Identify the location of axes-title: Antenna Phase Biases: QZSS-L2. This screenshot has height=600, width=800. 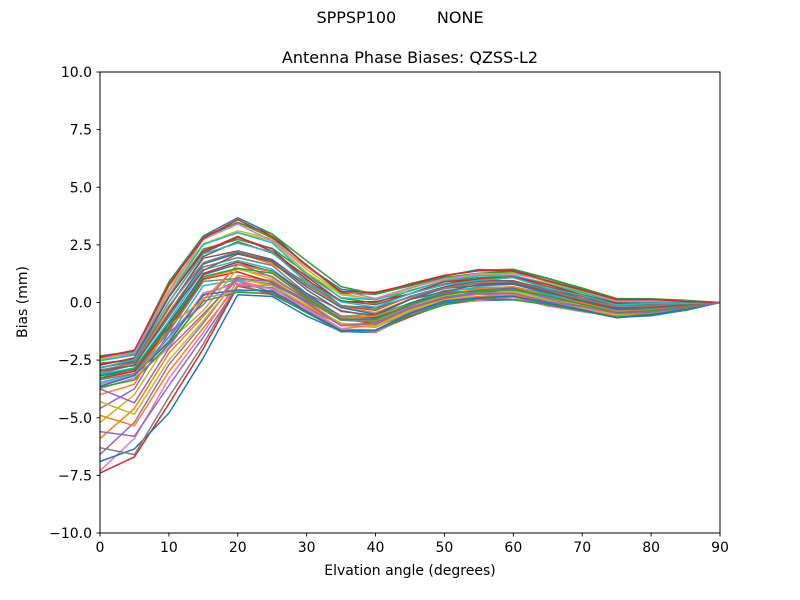
(410, 57).